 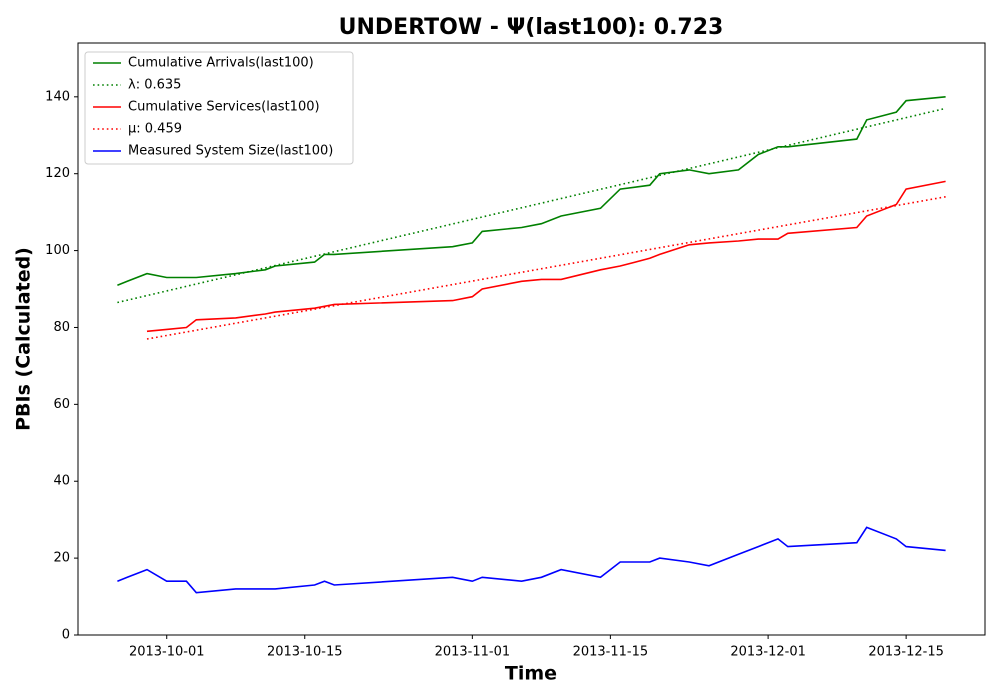 I want to click on x-tick-label: 2013-12-15, so click(x=906, y=652).